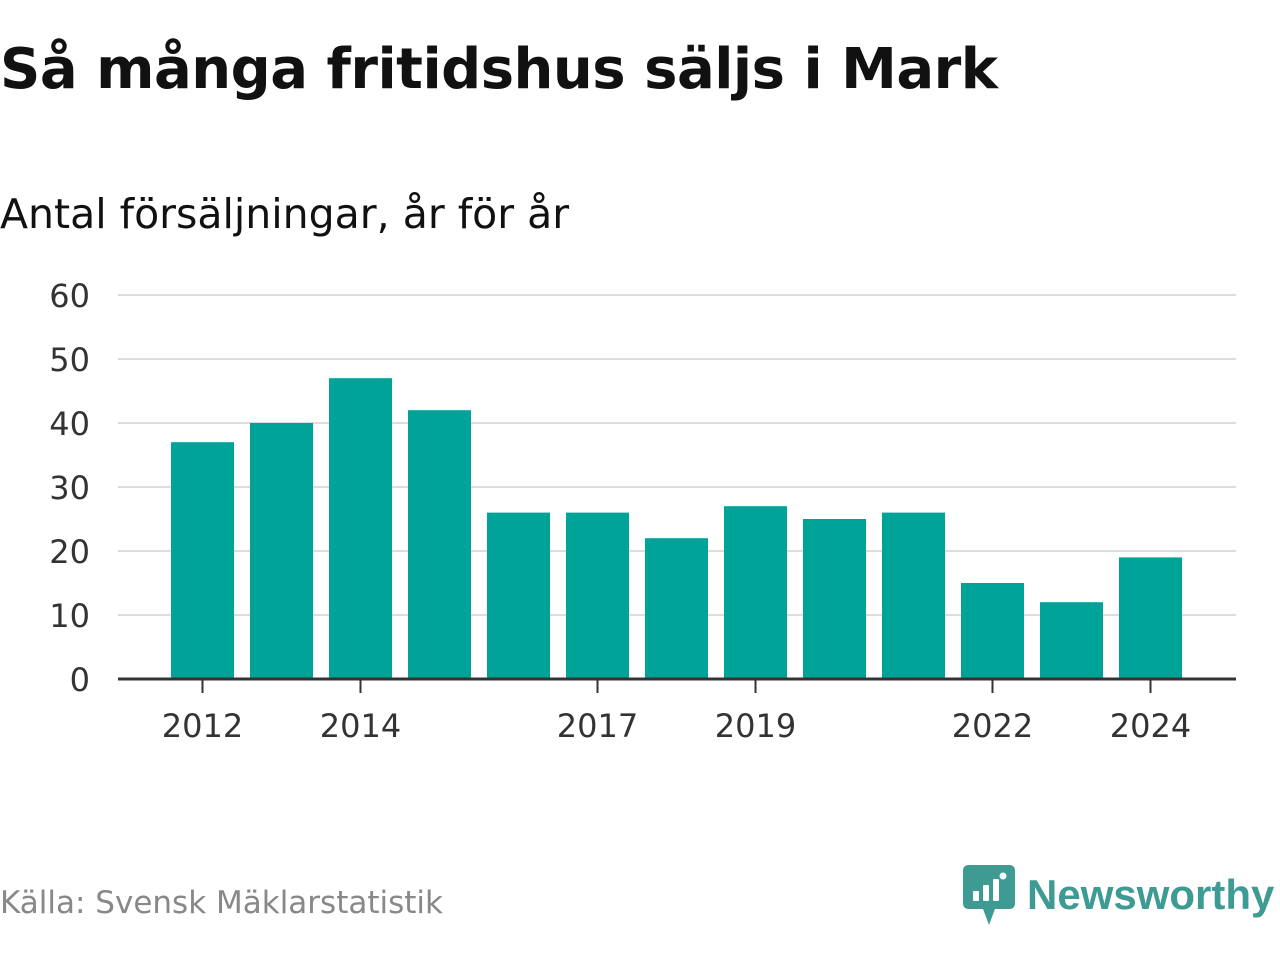  Describe the element at coordinates (992, 726) in the screenshot. I see `x-tick-label: 2022` at that location.